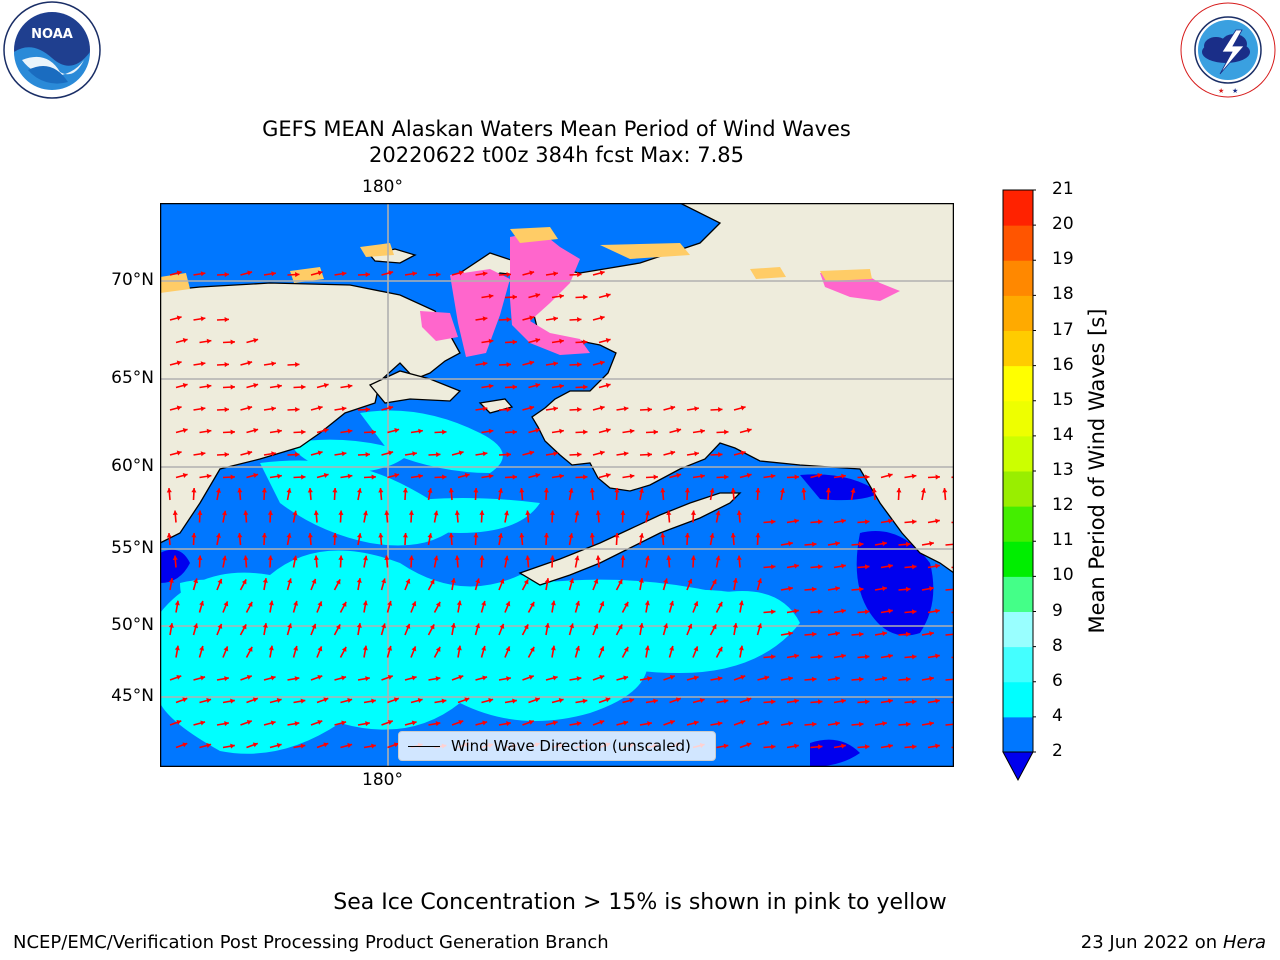 This screenshot has height=960, width=1280. I want to click on lon-label-bottom: 180°, so click(382, 780).